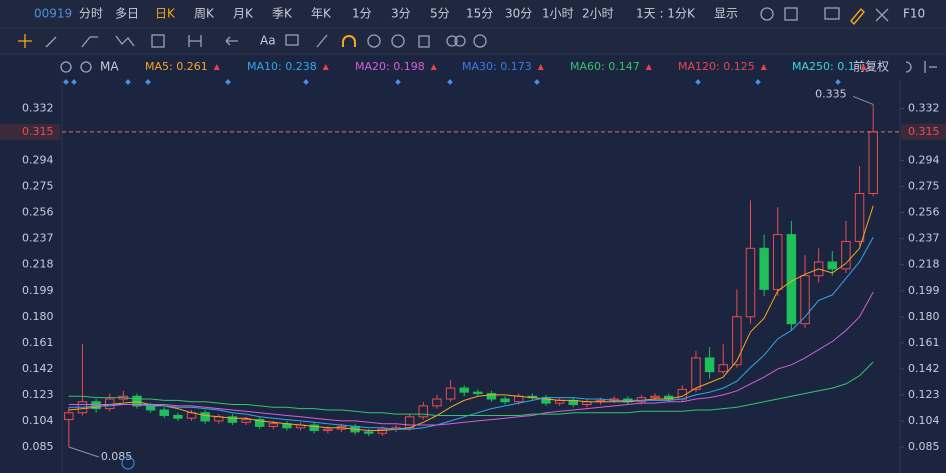 The height and width of the screenshot is (473, 946). What do you see at coordinates (362, 14) in the screenshot?
I see `period-tab: 1分` at bounding box center [362, 14].